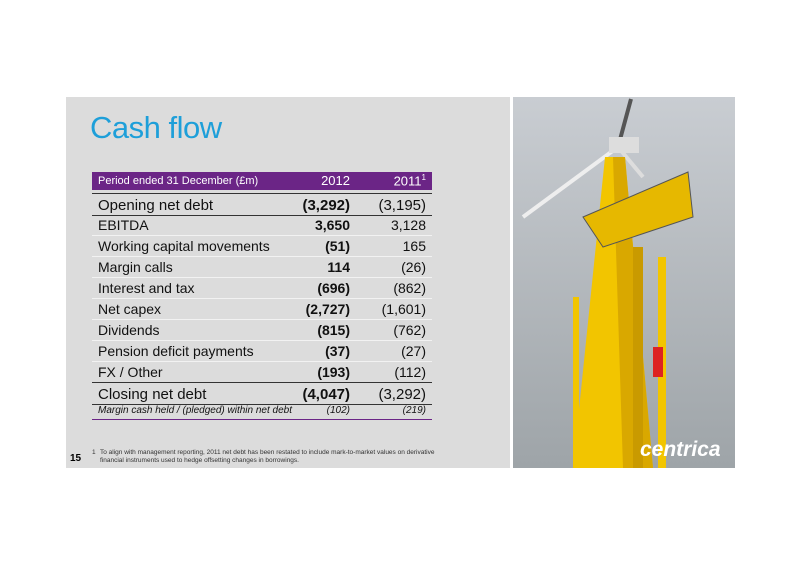  Describe the element at coordinates (262, 181) in the screenshot. I see `table-header: Period ended 31 December (£m) 2012 20111` at that location.